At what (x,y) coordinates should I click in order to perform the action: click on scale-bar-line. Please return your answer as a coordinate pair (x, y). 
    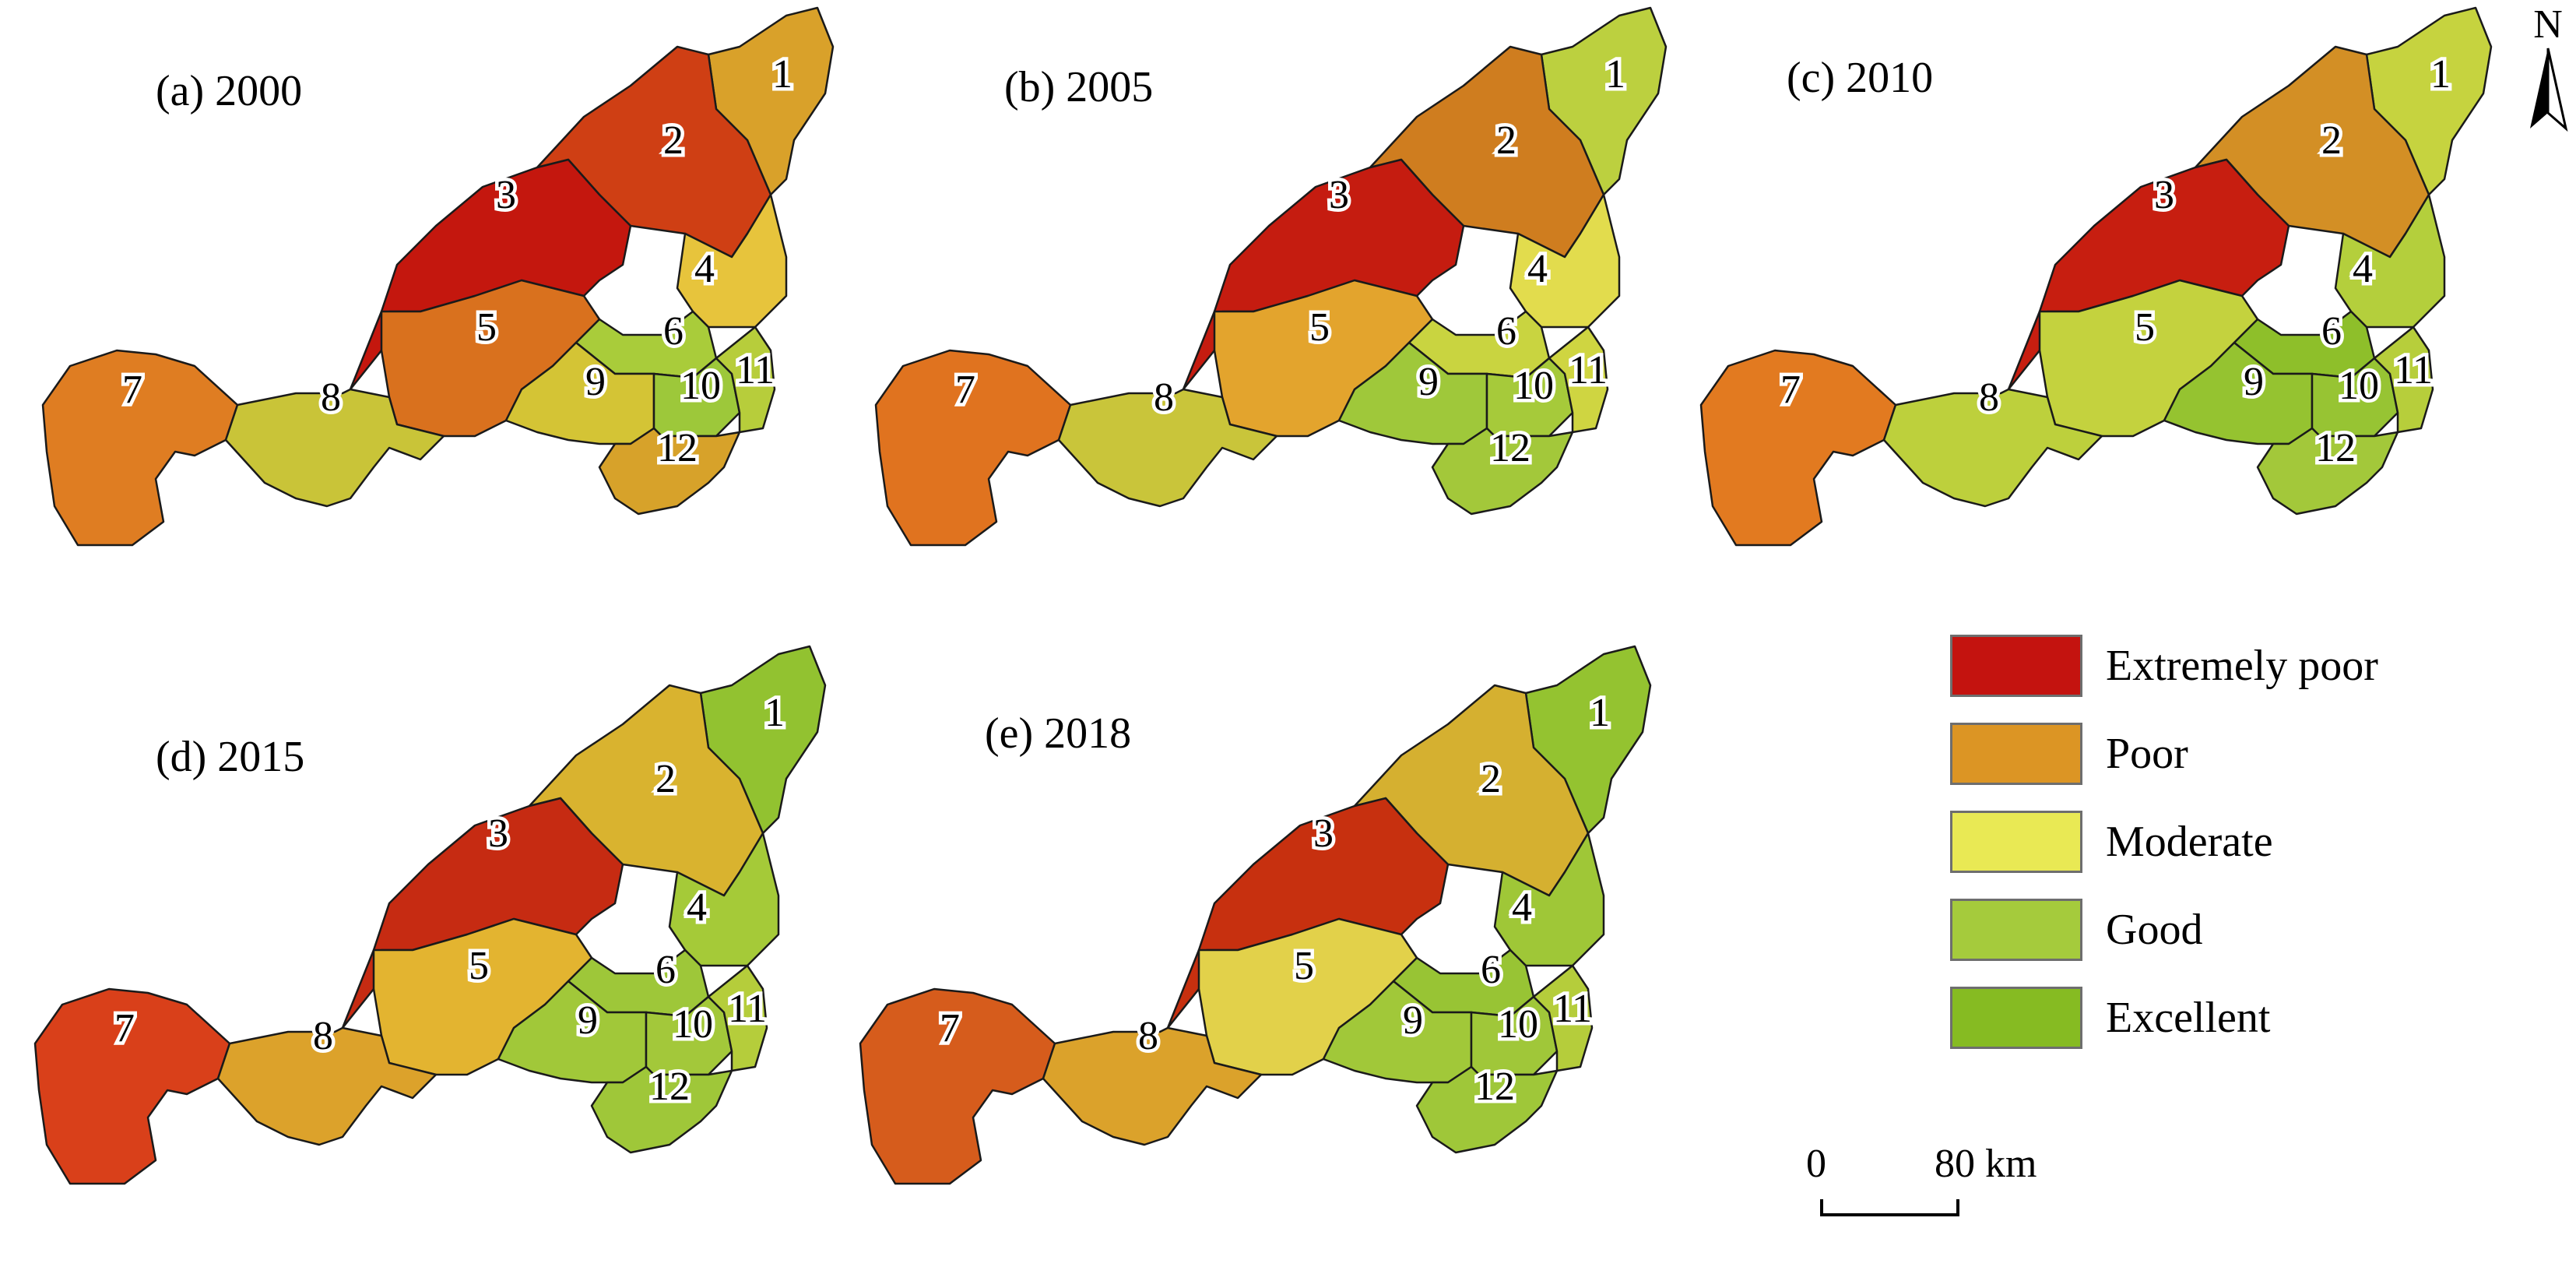
    Looking at the image, I should click on (1889, 1207).